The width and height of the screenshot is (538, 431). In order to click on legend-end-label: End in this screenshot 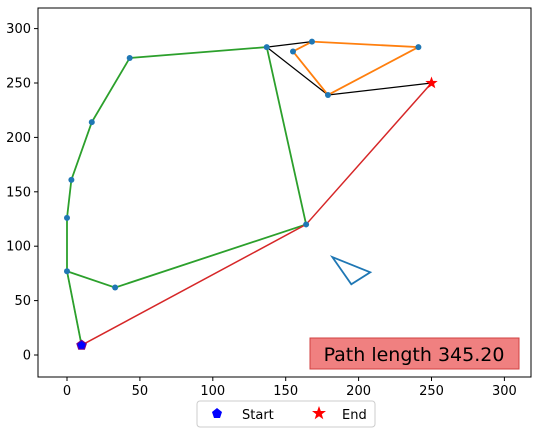, I will do `click(354, 415)`.